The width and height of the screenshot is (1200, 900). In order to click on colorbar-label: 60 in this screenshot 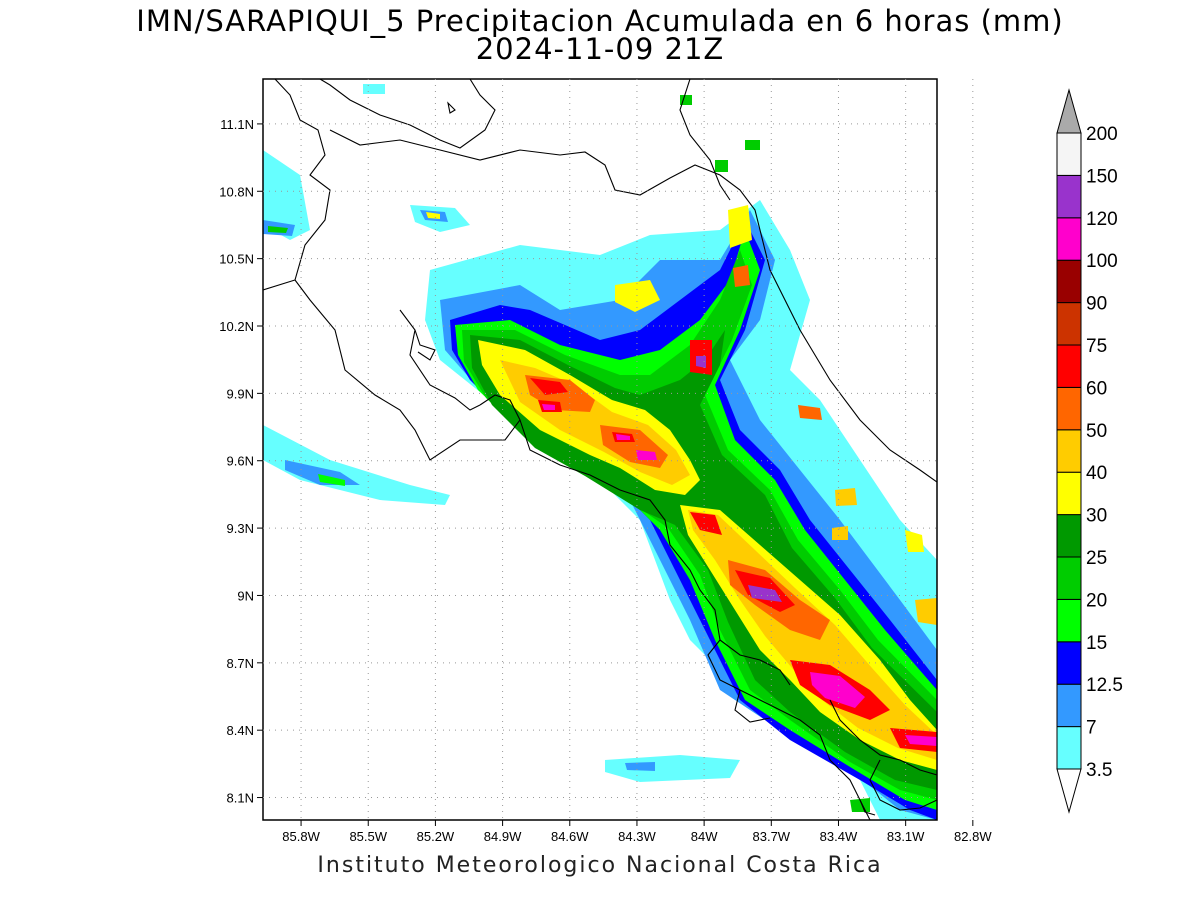, I will do `click(1096, 388)`.